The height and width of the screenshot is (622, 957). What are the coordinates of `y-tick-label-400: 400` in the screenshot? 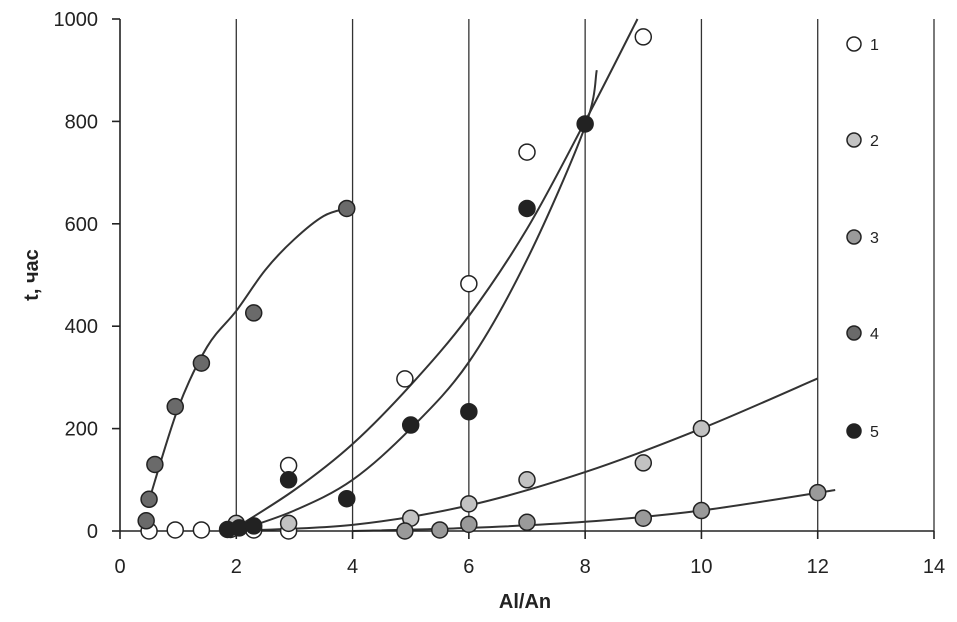 It's located at (81, 327).